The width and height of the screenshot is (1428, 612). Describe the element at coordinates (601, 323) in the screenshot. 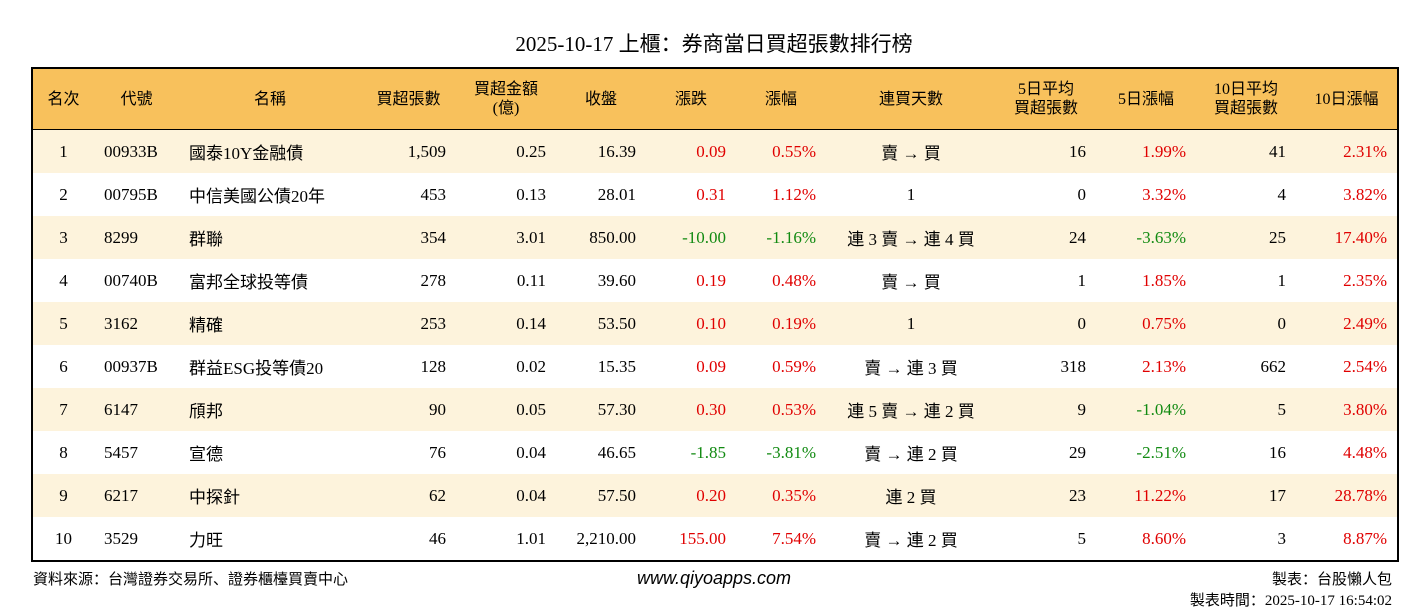

I see `table-cell: 53.50` at that location.